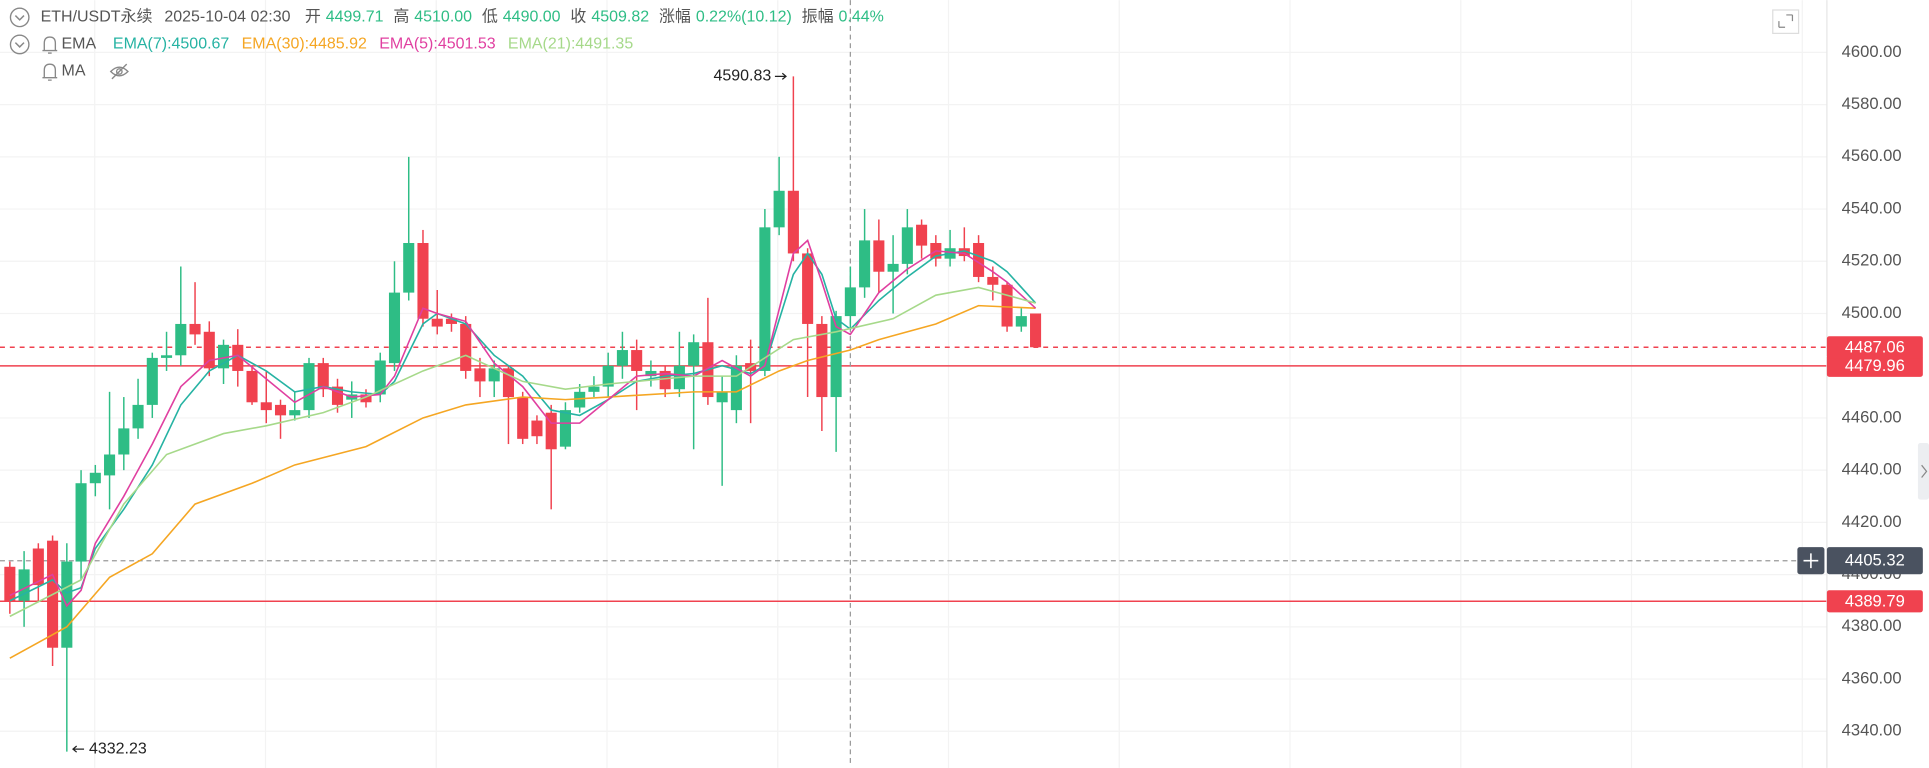 This screenshot has height=768, width=1929. What do you see at coordinates (742, 76) in the screenshot?
I see `high-annotation: 4590.83` at bounding box center [742, 76].